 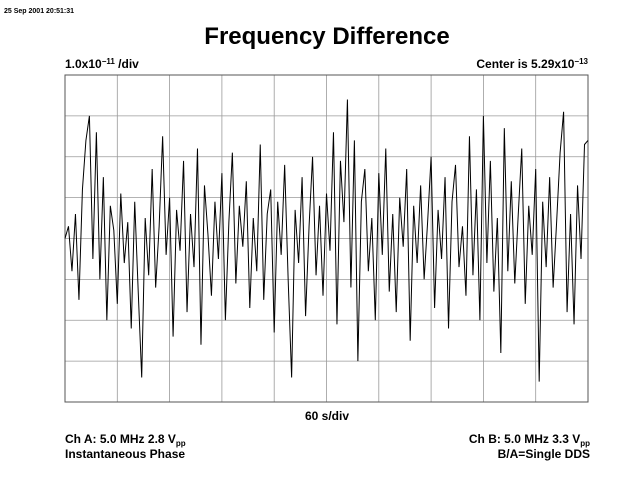 What do you see at coordinates (120, 439) in the screenshot?
I see `channel-a-text: Ch A: 5.0 MHz 2.8 V` at bounding box center [120, 439].